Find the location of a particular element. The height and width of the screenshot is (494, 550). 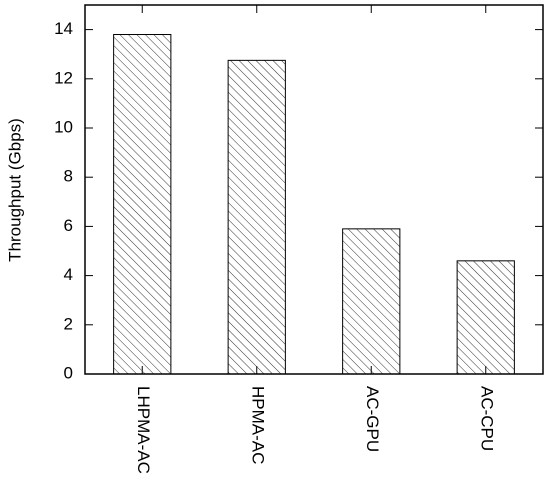

y-tick-label: 2 is located at coordinates (68, 323).